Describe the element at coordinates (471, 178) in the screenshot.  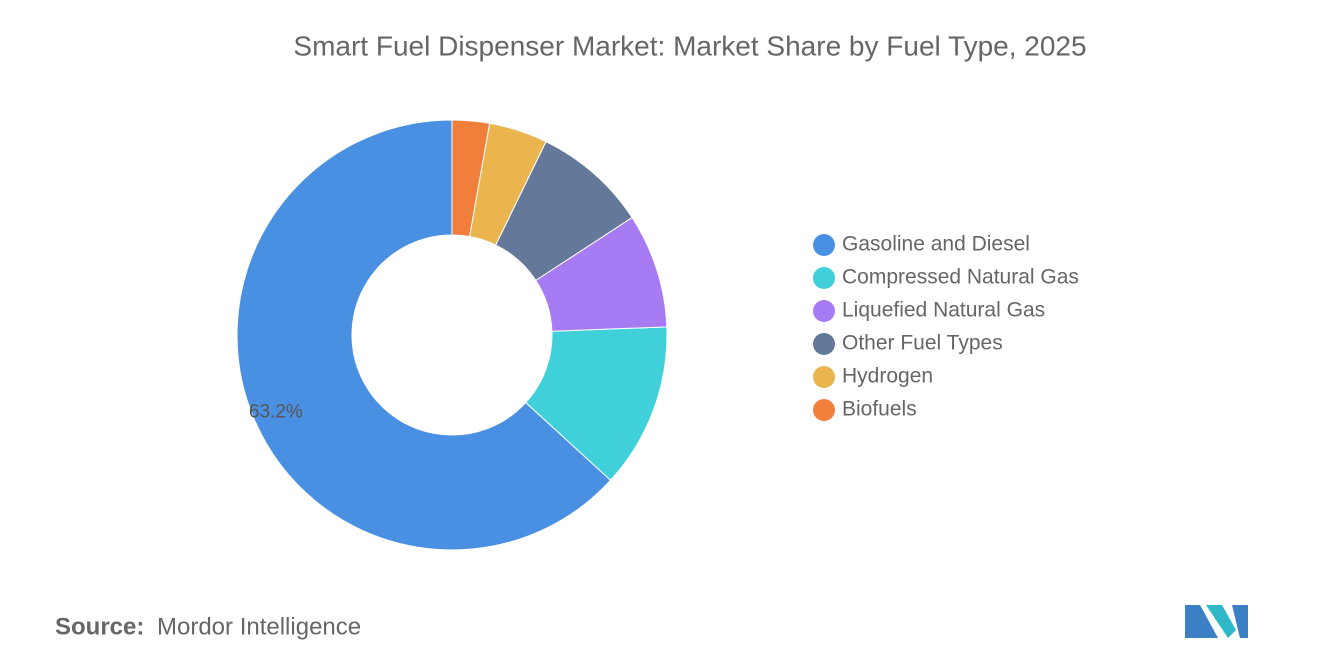
I see `slice` at that location.